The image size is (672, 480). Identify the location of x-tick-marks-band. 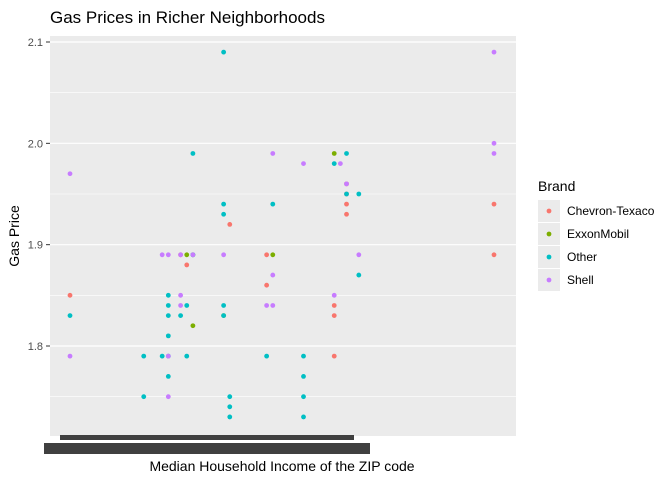
(207, 437).